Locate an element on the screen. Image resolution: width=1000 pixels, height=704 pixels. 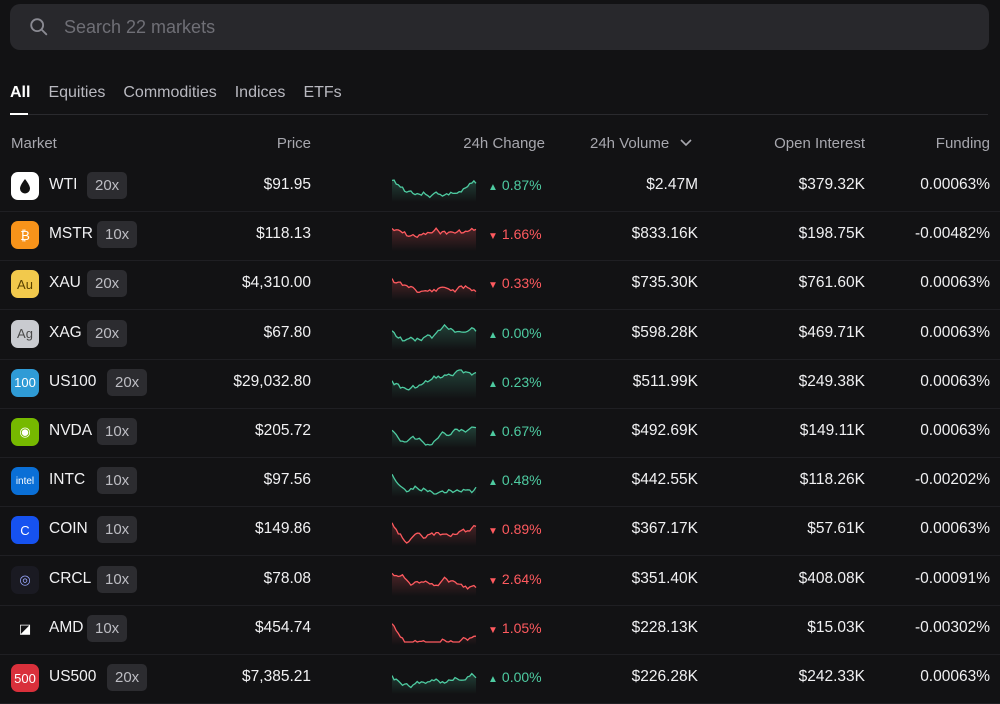
market-symbol: US500 is located at coordinates (73, 676).